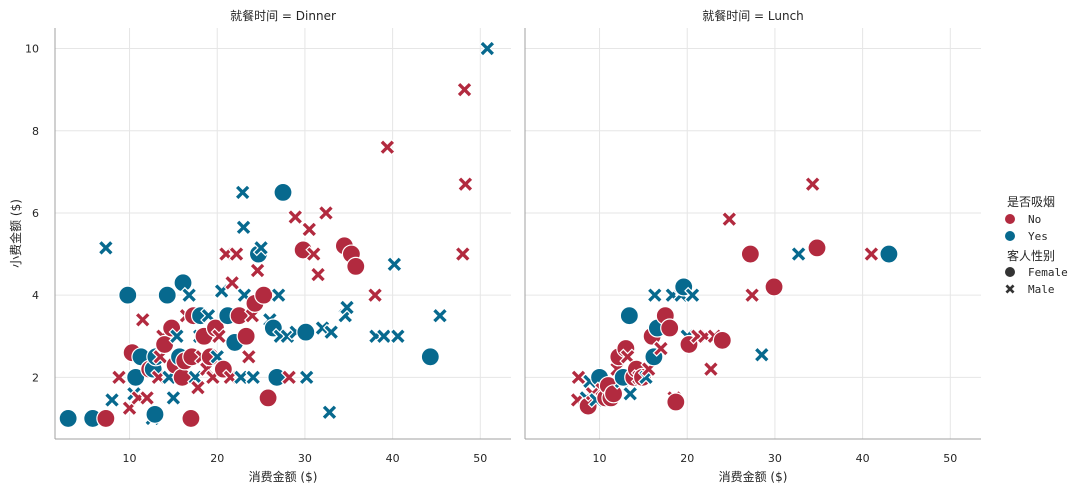 This screenshot has height=492, width=1077. I want to click on legend-hue-label: No, so click(1034, 219).